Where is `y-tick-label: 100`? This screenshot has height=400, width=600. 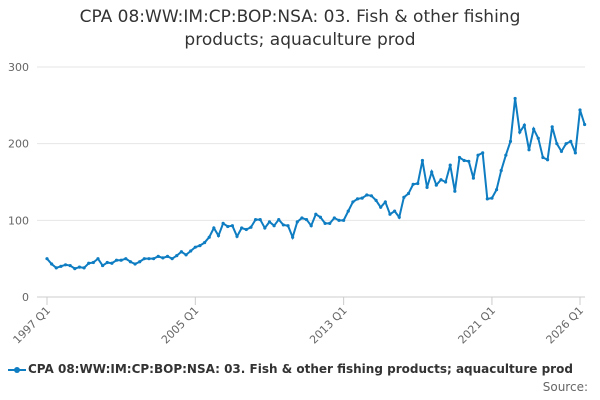 y-tick-label: 100 is located at coordinates (18, 220).